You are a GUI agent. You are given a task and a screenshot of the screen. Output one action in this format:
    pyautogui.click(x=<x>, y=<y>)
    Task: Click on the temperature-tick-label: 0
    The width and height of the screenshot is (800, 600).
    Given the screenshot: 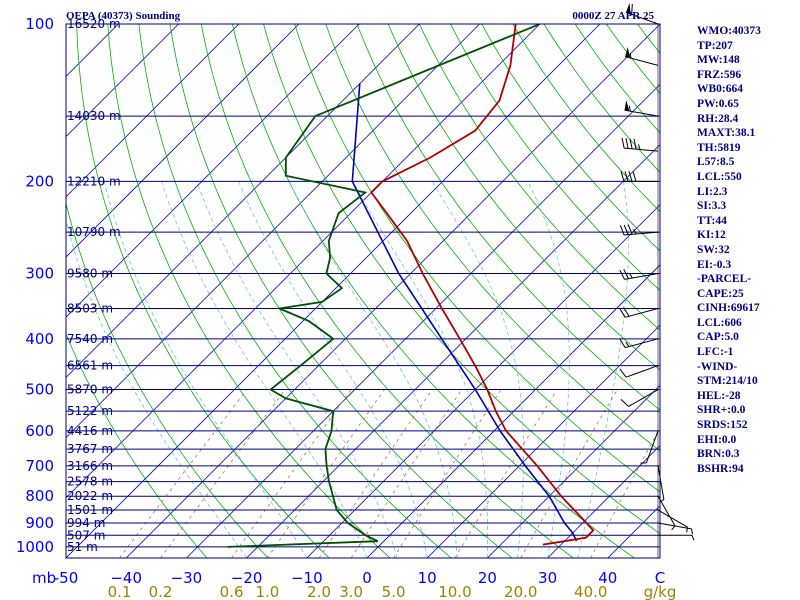 What is the action you would take?
    pyautogui.click(x=367, y=578)
    